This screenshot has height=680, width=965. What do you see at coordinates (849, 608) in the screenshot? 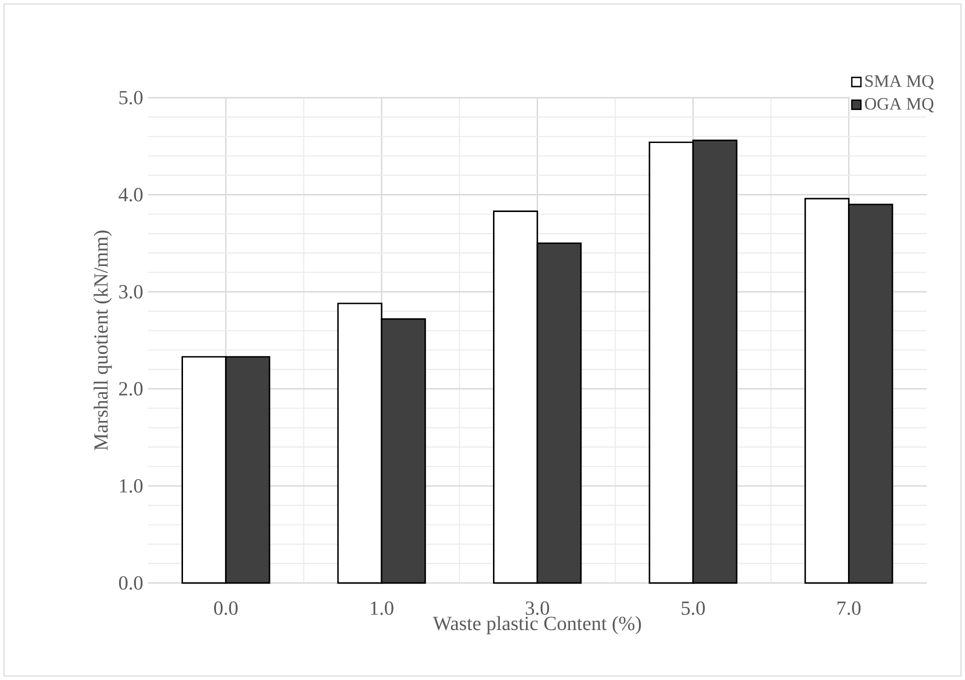
I see `x-tick-label: 7.0` at bounding box center [849, 608].